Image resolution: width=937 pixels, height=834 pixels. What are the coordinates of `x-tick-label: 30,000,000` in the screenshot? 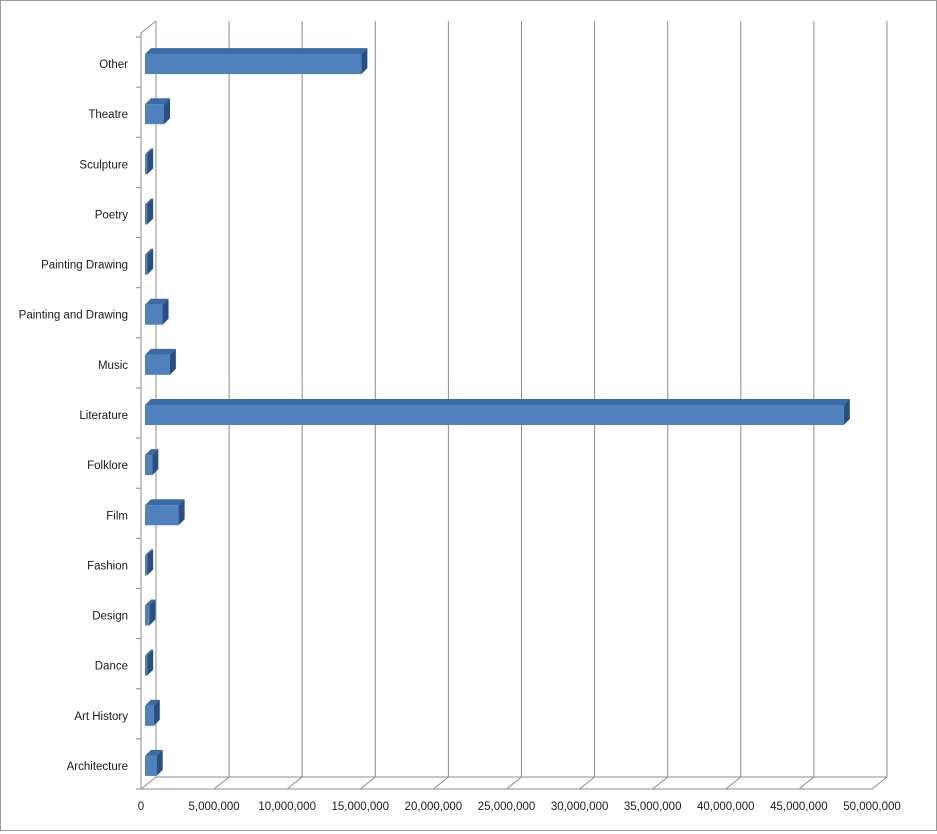 It's located at (580, 807).